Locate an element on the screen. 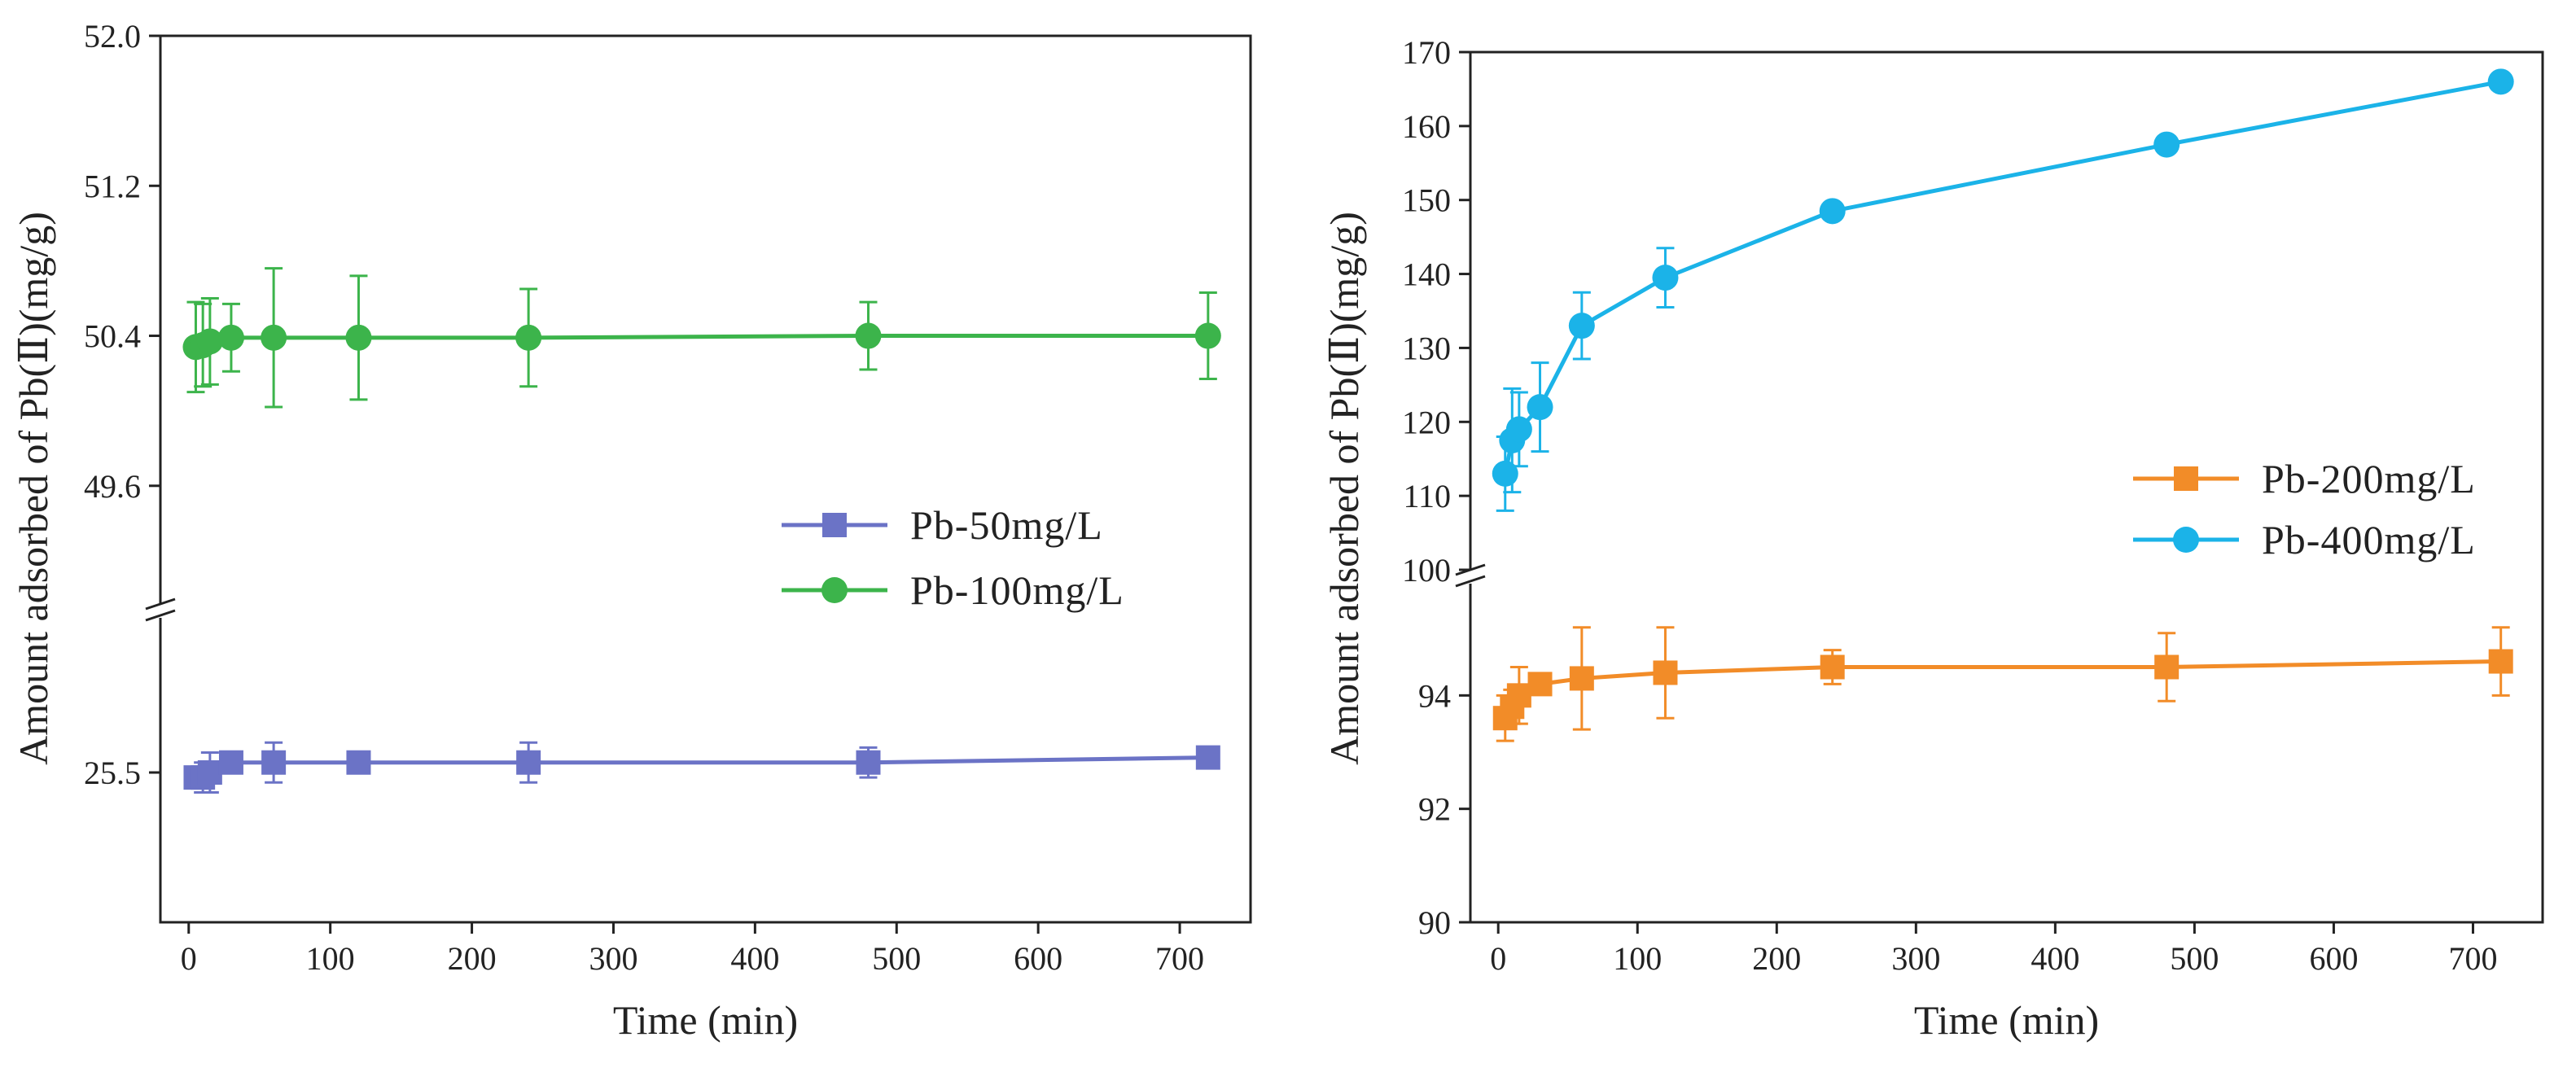 This screenshot has height=1081, width=2576. y-tick-label: 90 is located at coordinates (1434, 922).